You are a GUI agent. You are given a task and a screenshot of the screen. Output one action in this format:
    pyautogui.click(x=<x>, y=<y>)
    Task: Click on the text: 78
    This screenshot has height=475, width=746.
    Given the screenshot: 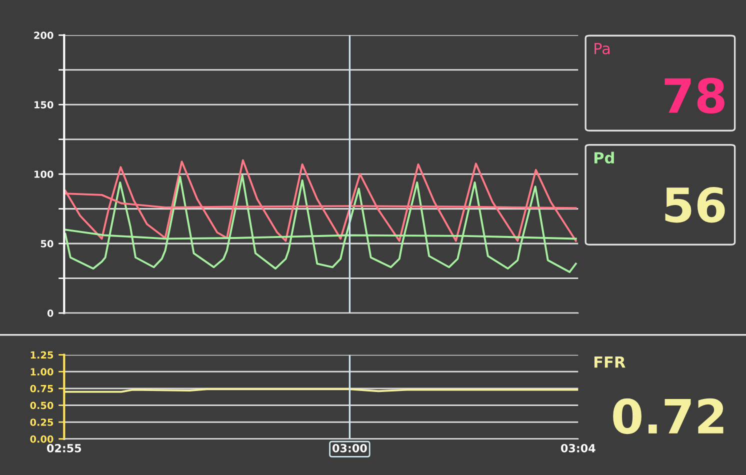 What is the action you would take?
    pyautogui.click(x=694, y=96)
    